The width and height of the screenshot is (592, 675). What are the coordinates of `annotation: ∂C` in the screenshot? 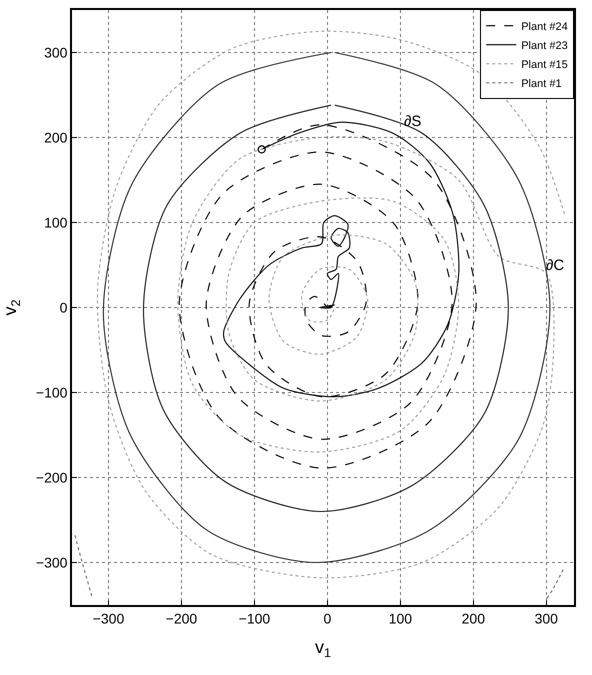 It's located at (555, 265).